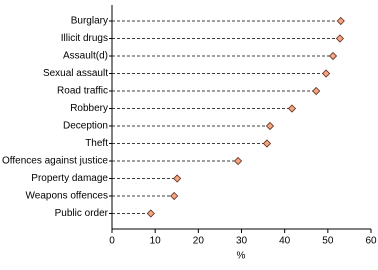 The height and width of the screenshot is (270, 378). Describe the element at coordinates (89, 21) in the screenshot. I see `y-tick-label: Burglary` at that location.